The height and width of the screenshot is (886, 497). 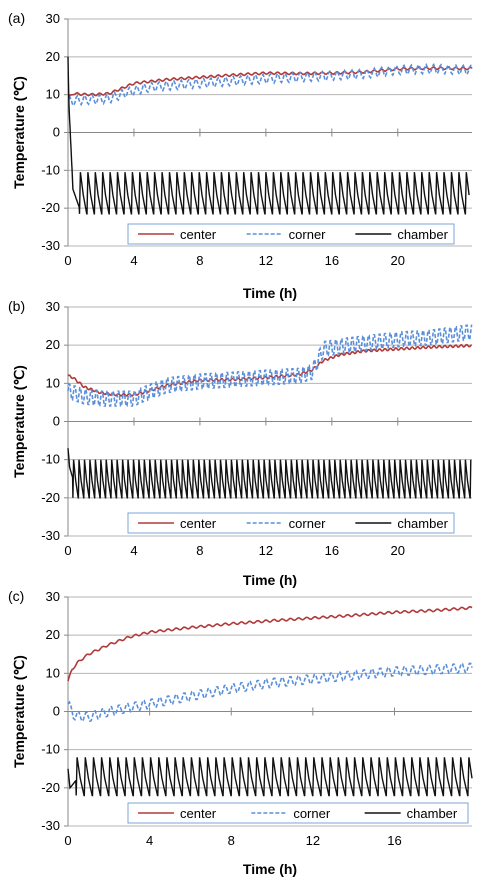 What do you see at coordinates (16, 306) in the screenshot?
I see `panel-label: (b)` at bounding box center [16, 306].